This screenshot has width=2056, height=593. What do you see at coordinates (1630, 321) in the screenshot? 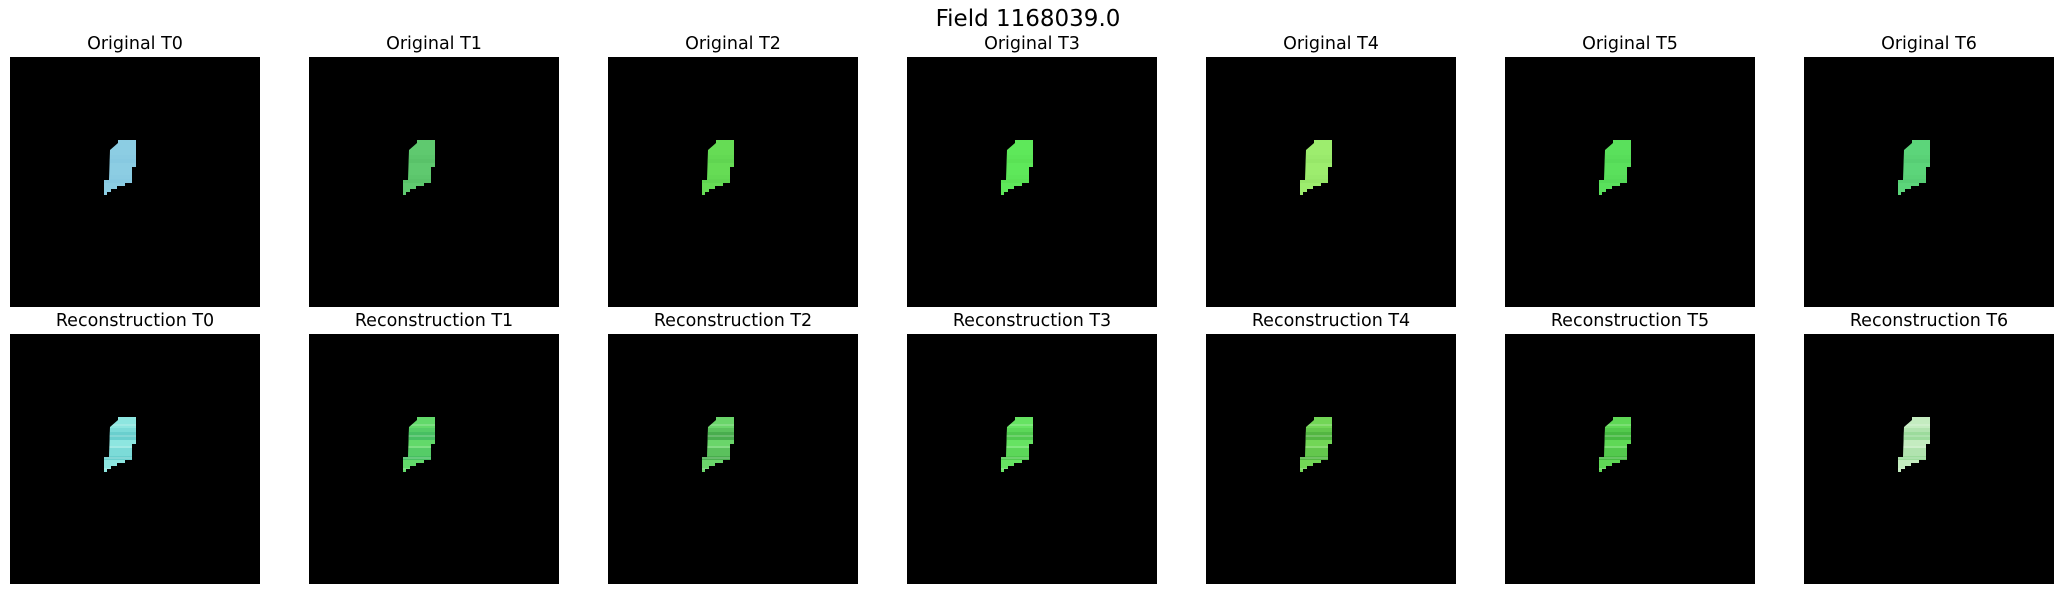
I see `reconstruction-panel-title: Reconstruction T5` at bounding box center [1630, 321].